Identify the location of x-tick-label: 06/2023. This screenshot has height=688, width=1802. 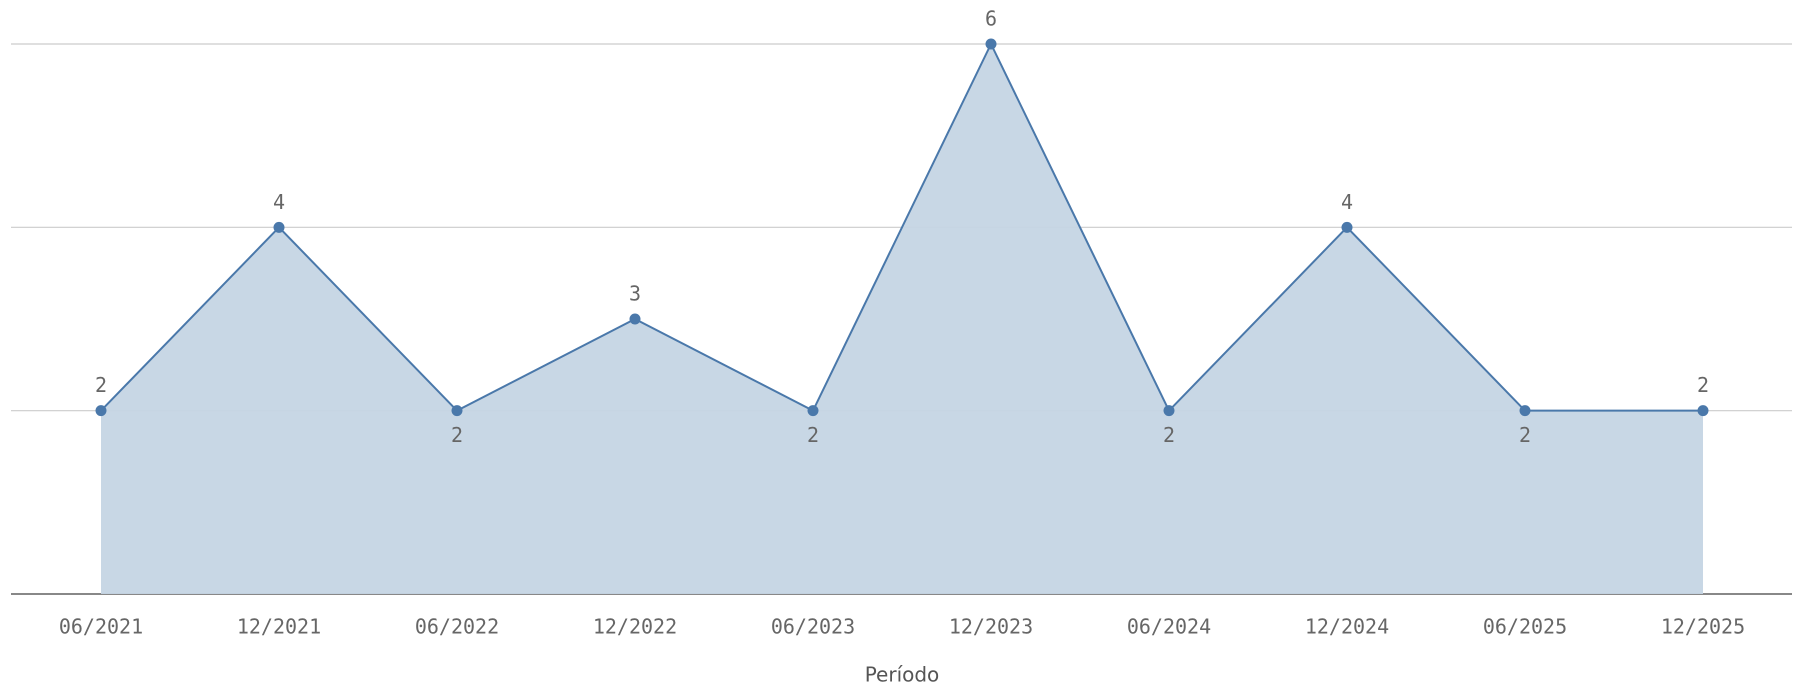
(813, 627).